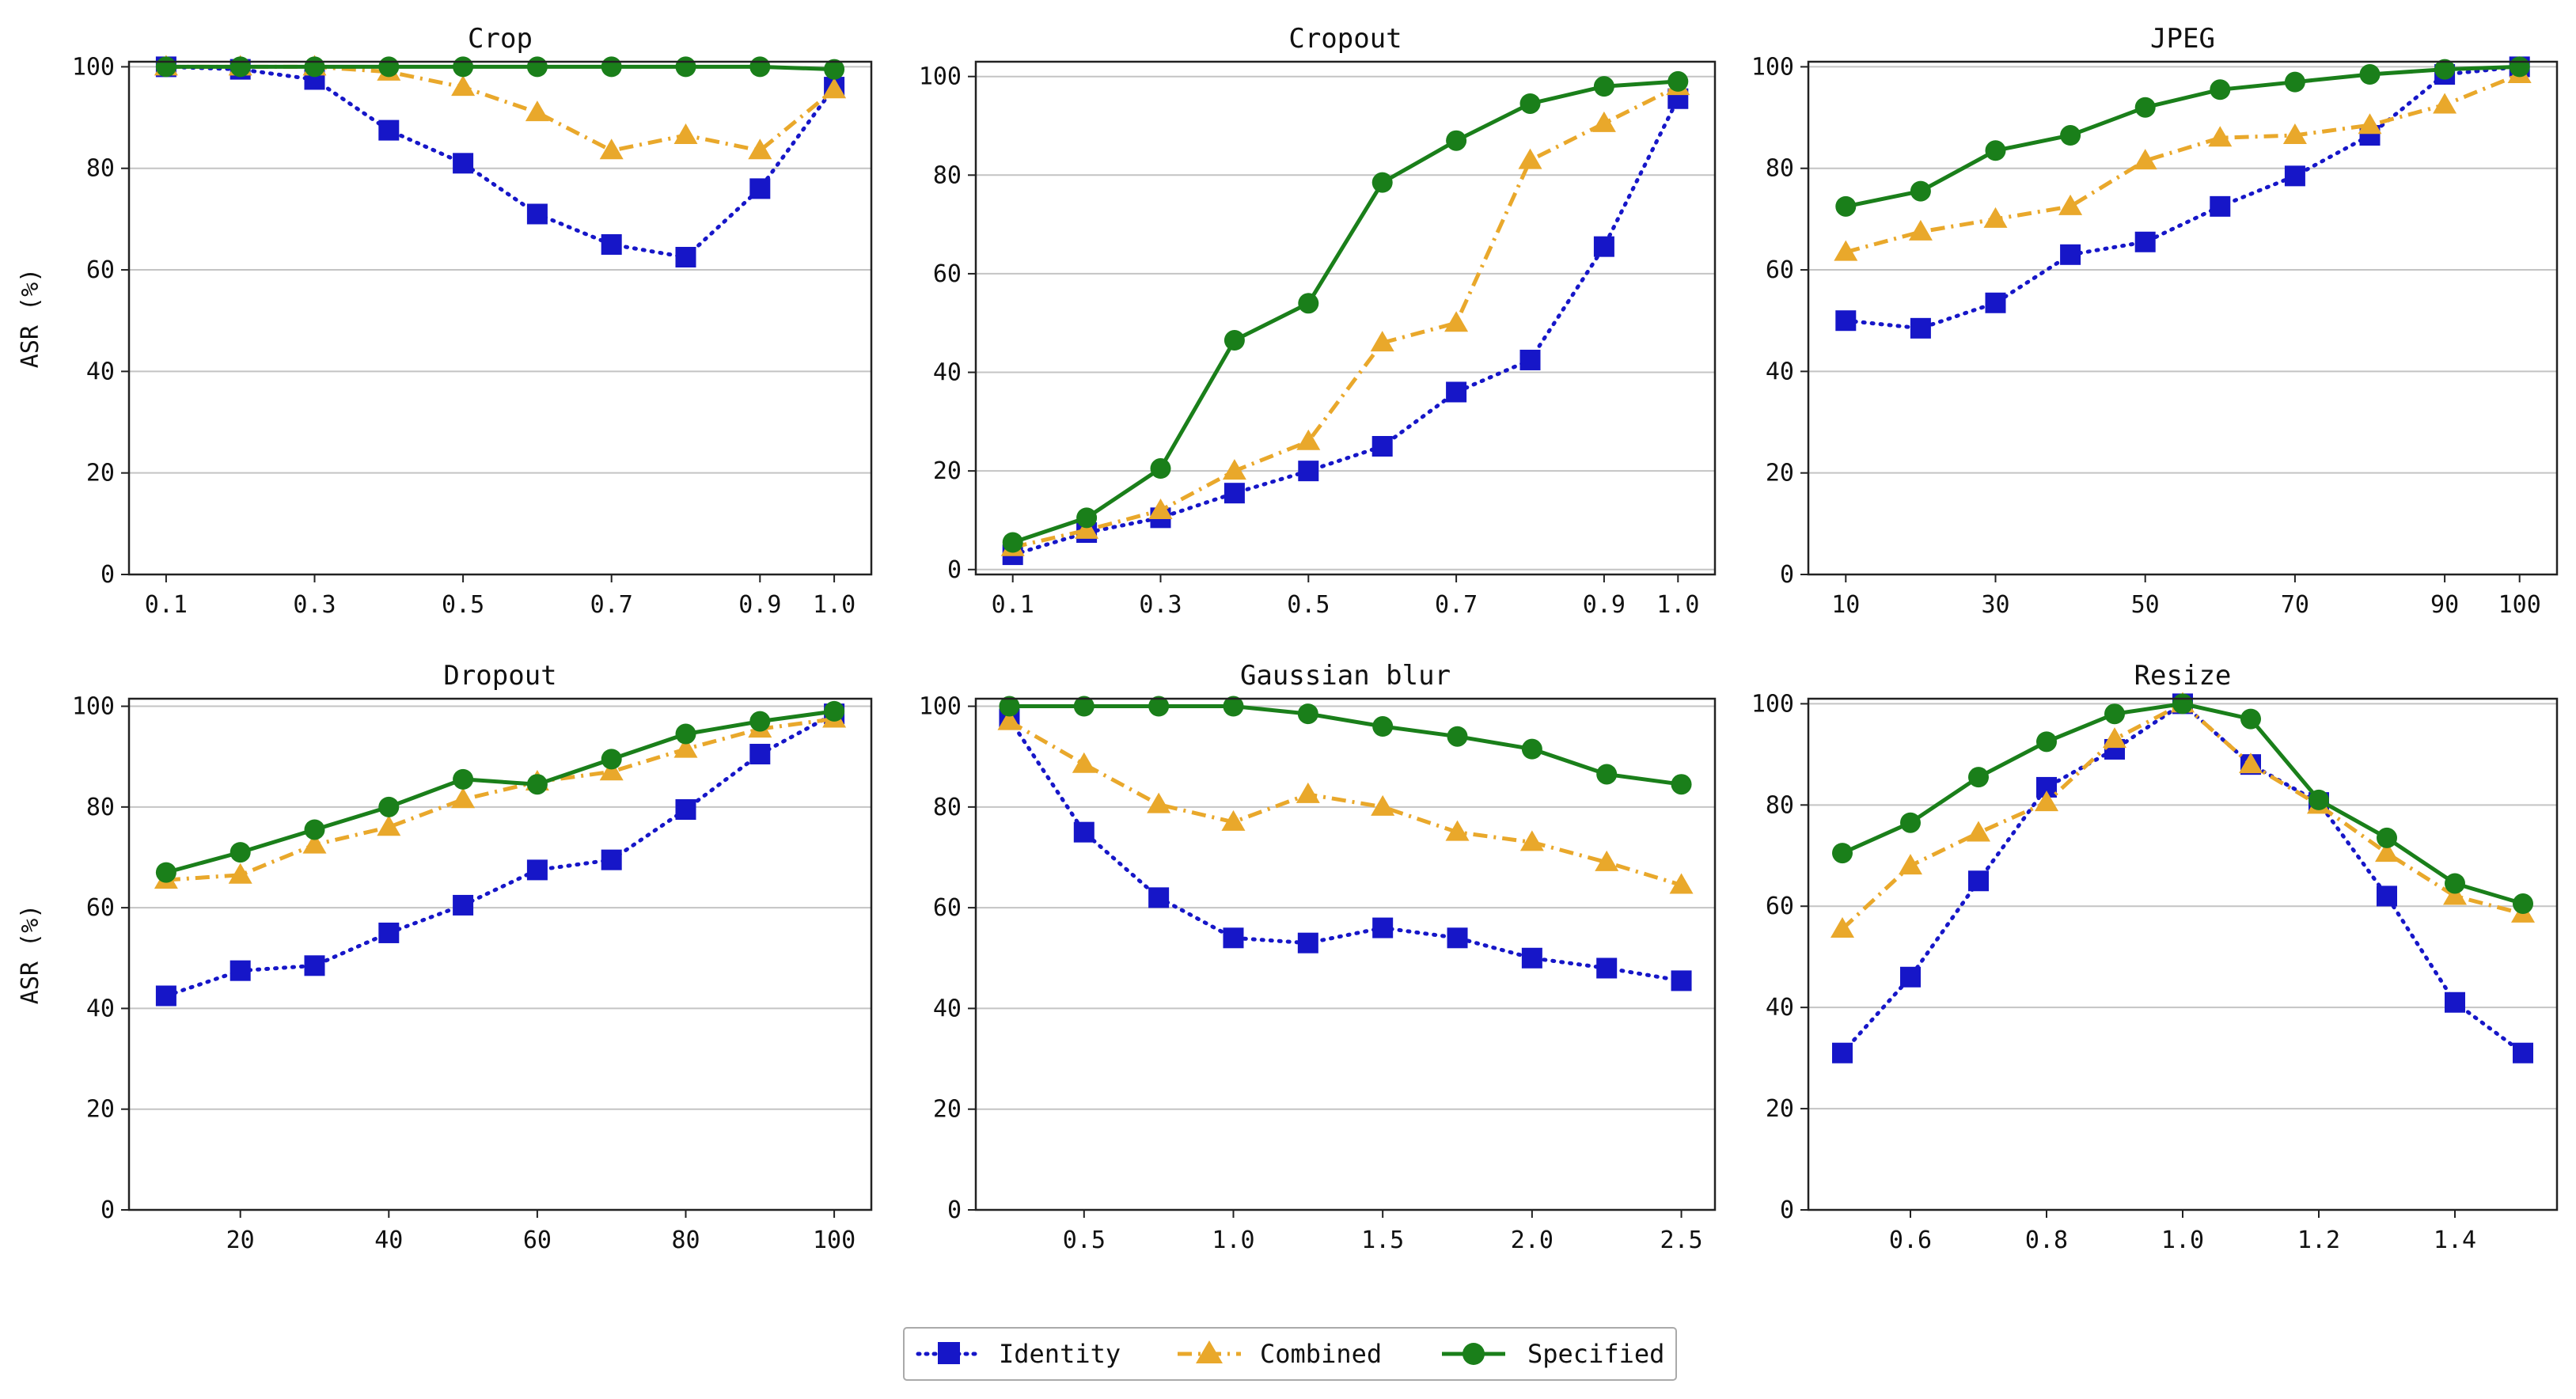  Describe the element at coordinates (1978, 831) in the screenshot. I see `data-point-combined-resize` at that location.